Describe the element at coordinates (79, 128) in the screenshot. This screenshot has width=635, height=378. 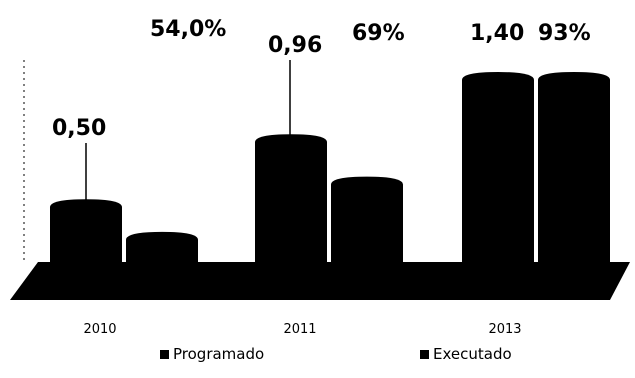
I see `value-label-programado-2010: 0,50` at that location.